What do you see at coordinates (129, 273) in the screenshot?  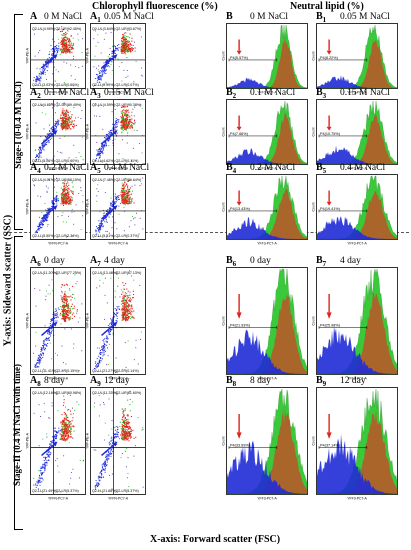 I see `quadrant-ur-label: Q2-UR(67.13%)` at bounding box center [129, 273].